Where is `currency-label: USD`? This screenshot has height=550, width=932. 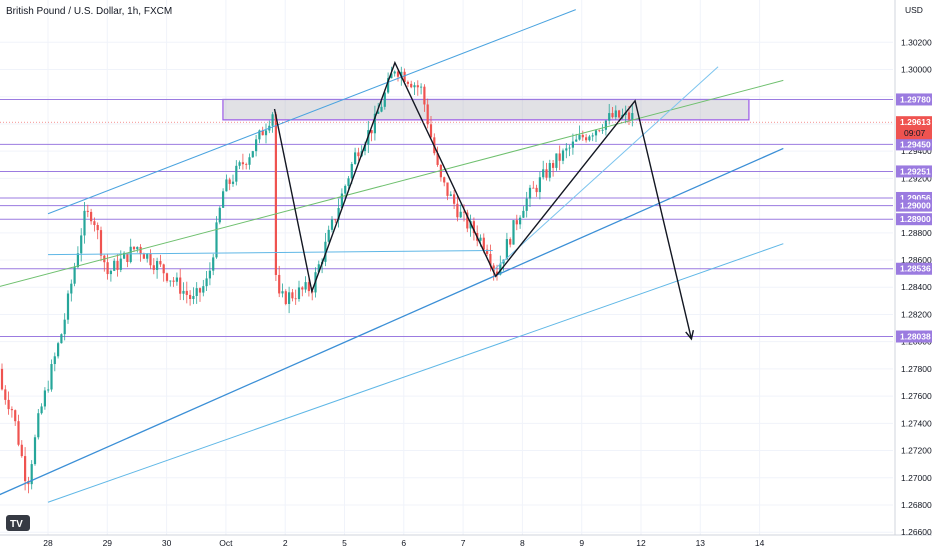
currency-label: USD is located at coordinates (914, 10).